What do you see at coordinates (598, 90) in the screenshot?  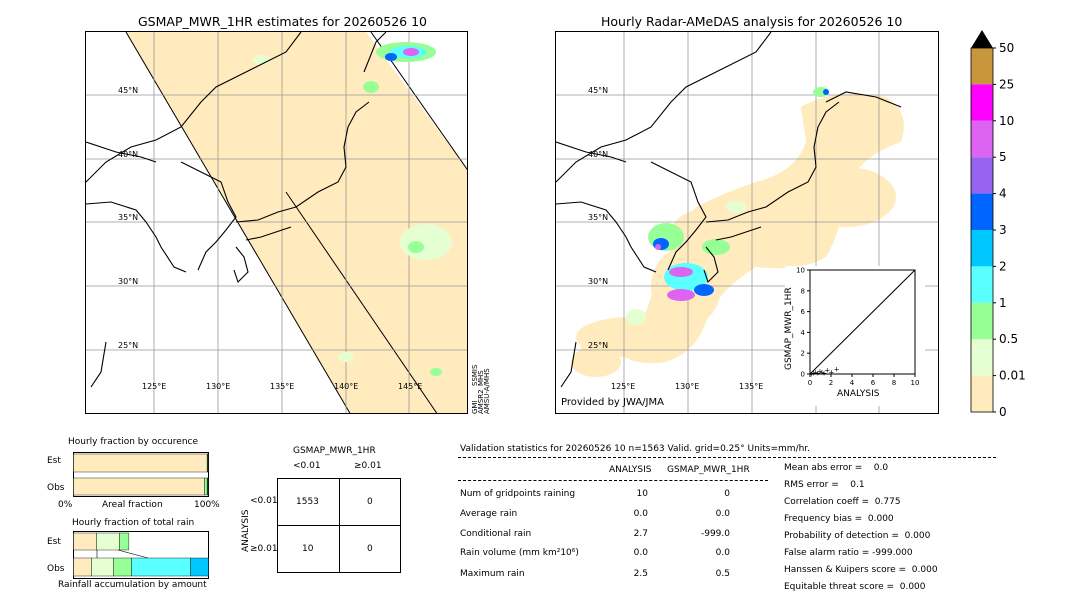 I see `right-lat-label: 45°N` at bounding box center [598, 90].